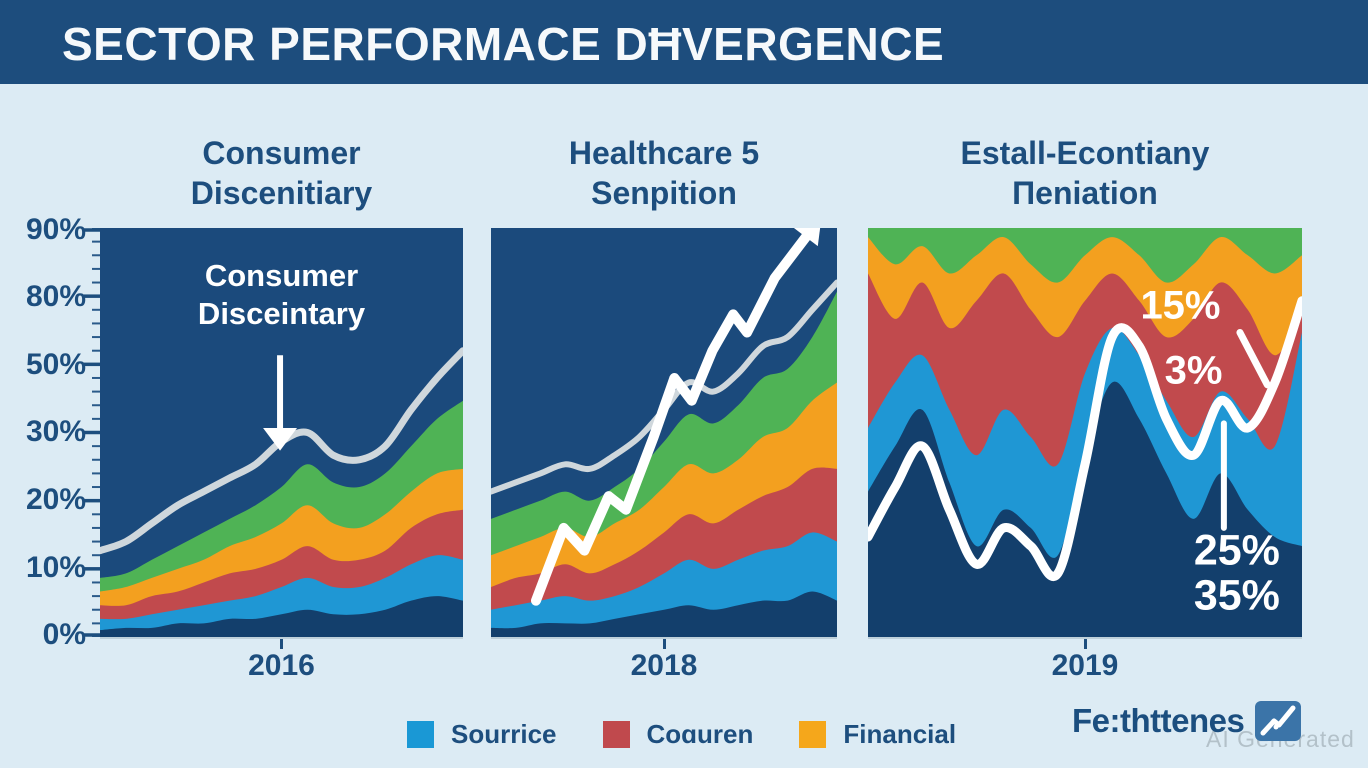 The width and height of the screenshot is (1368, 768). Describe the element at coordinates (1236, 595) in the screenshot. I see `annotation-35-percent: 35%` at that location.